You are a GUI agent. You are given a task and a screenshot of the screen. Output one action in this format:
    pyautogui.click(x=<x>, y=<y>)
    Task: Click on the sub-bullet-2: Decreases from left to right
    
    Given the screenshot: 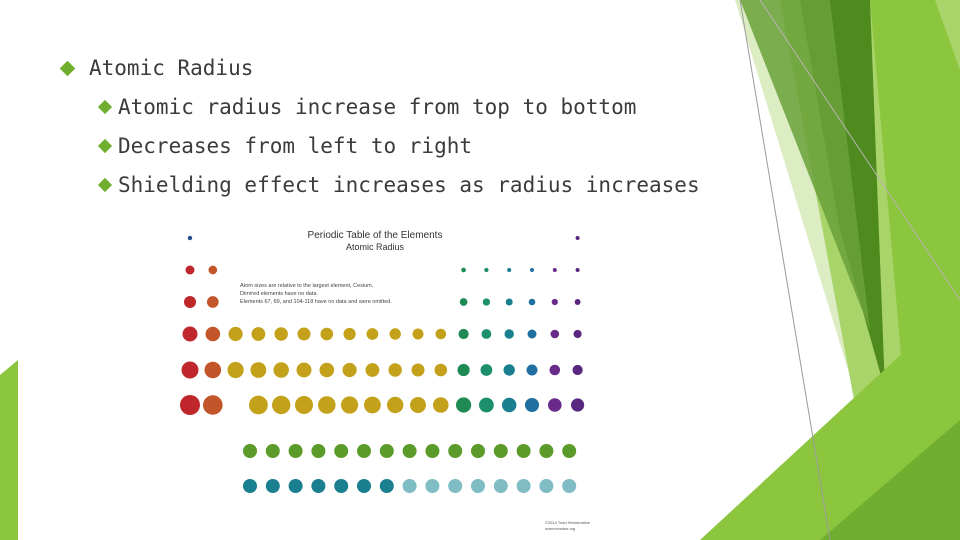 What is the action you would take?
    pyautogui.click(x=284, y=146)
    